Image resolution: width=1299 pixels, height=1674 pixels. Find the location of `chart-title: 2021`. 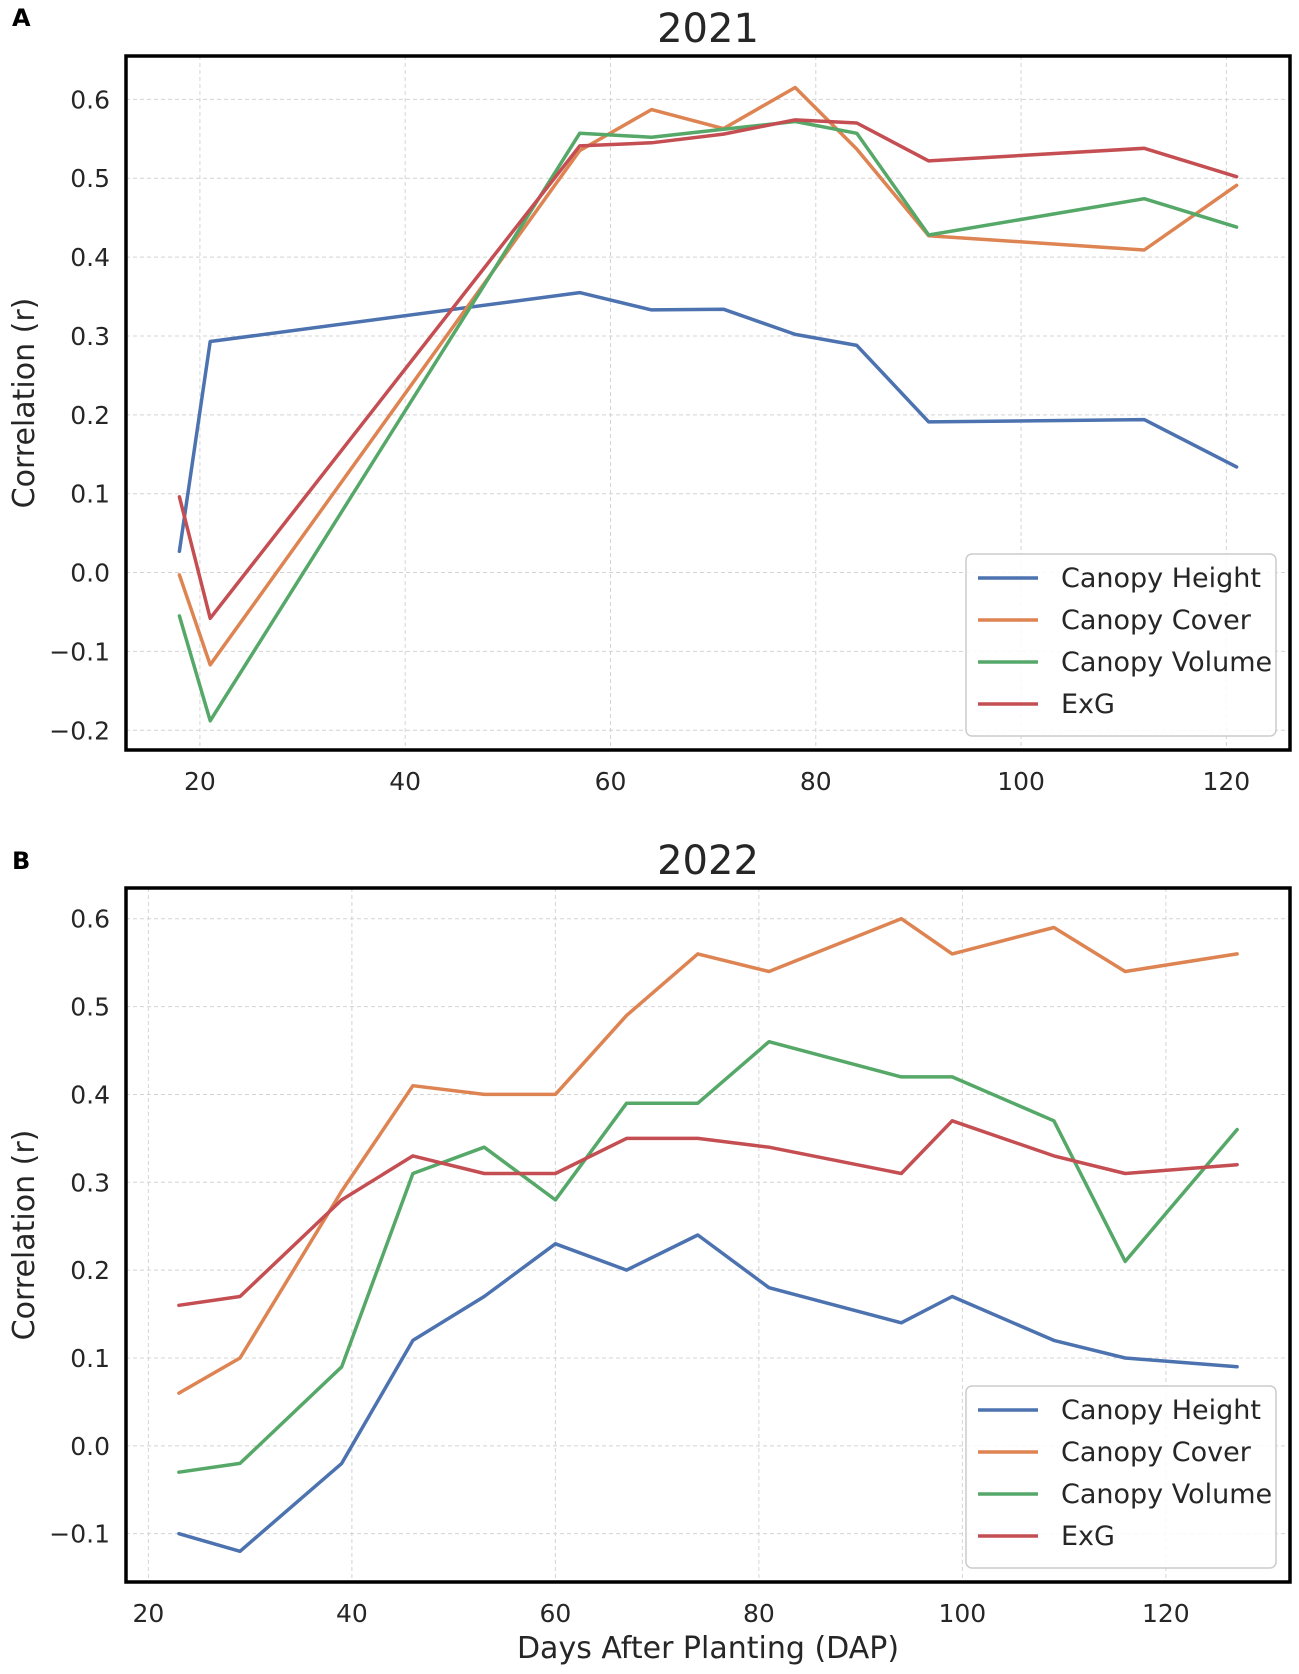

chart-title: 2021 is located at coordinates (708, 29).